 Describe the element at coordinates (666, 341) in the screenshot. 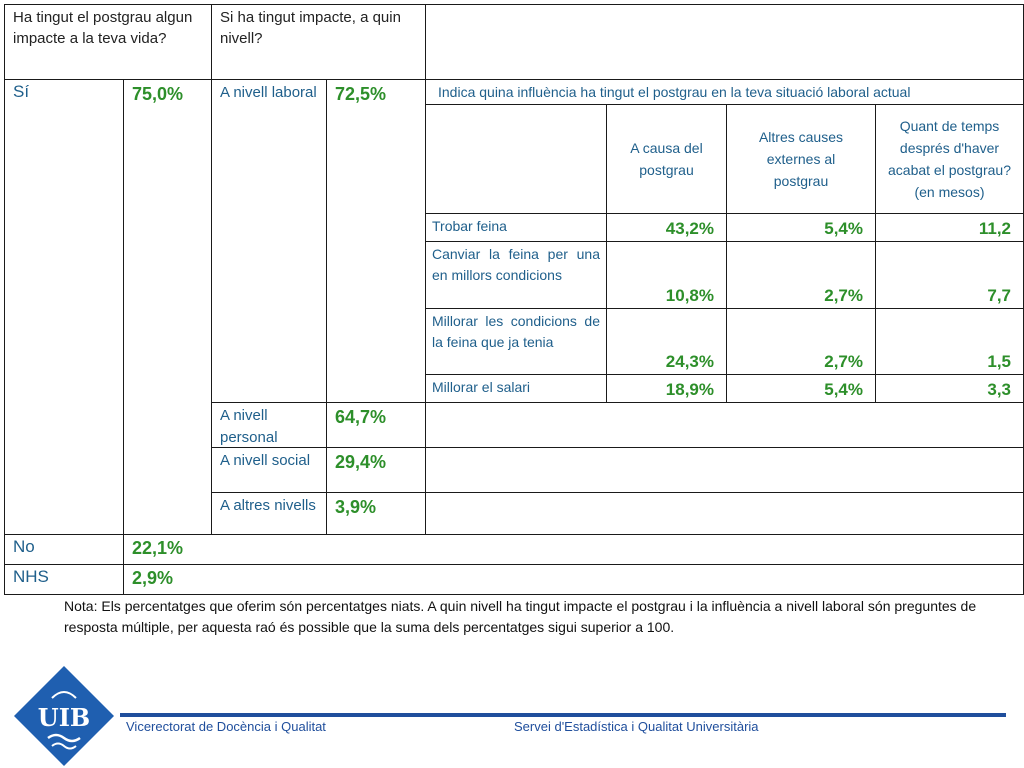

I see `labor-row-a-causa: 24,3%` at that location.